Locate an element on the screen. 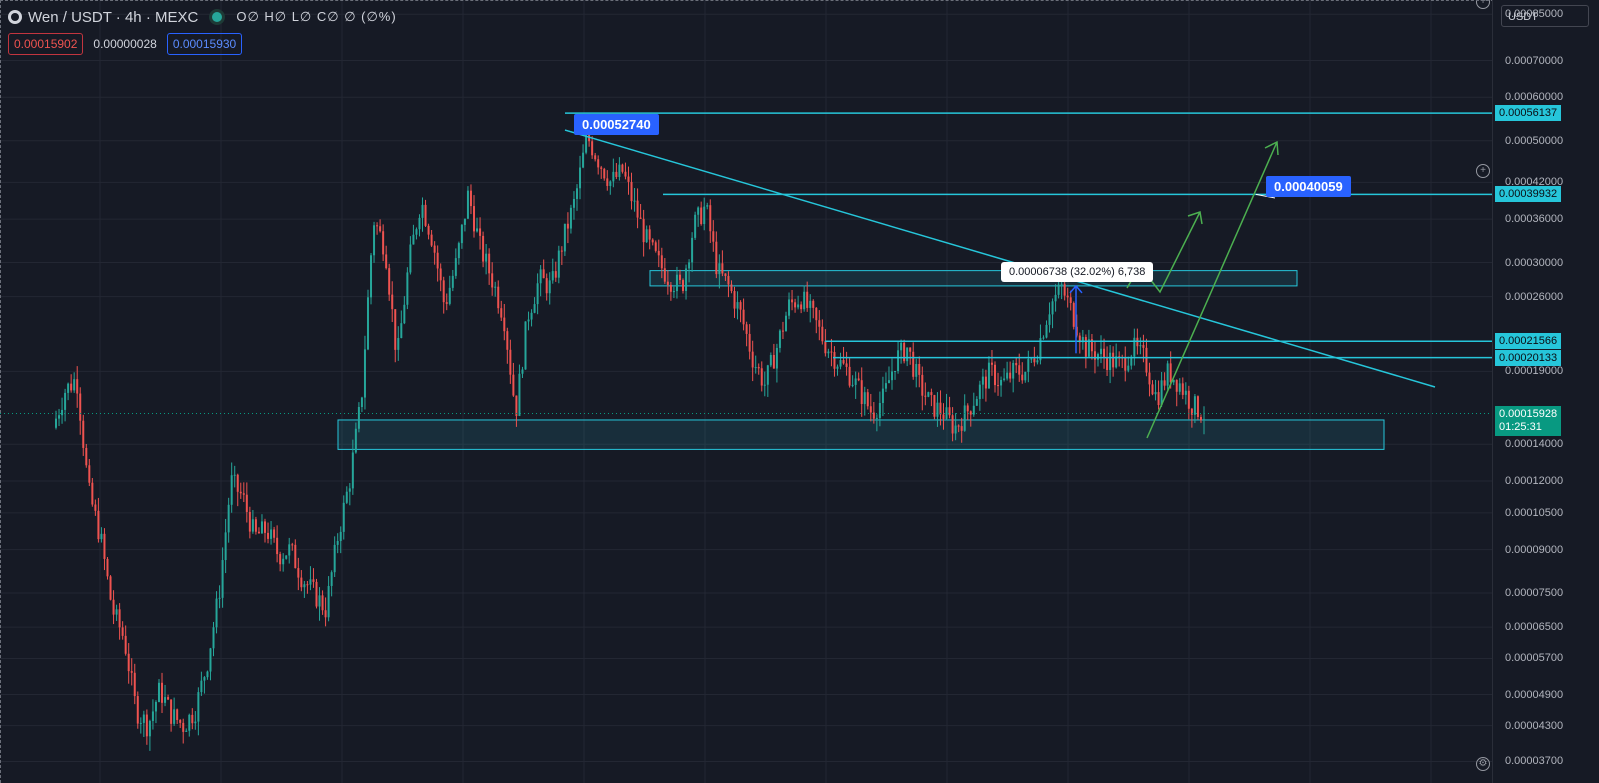 The height and width of the screenshot is (783, 1599). projection-arrowhead-short is located at coordinates (1195, 218).